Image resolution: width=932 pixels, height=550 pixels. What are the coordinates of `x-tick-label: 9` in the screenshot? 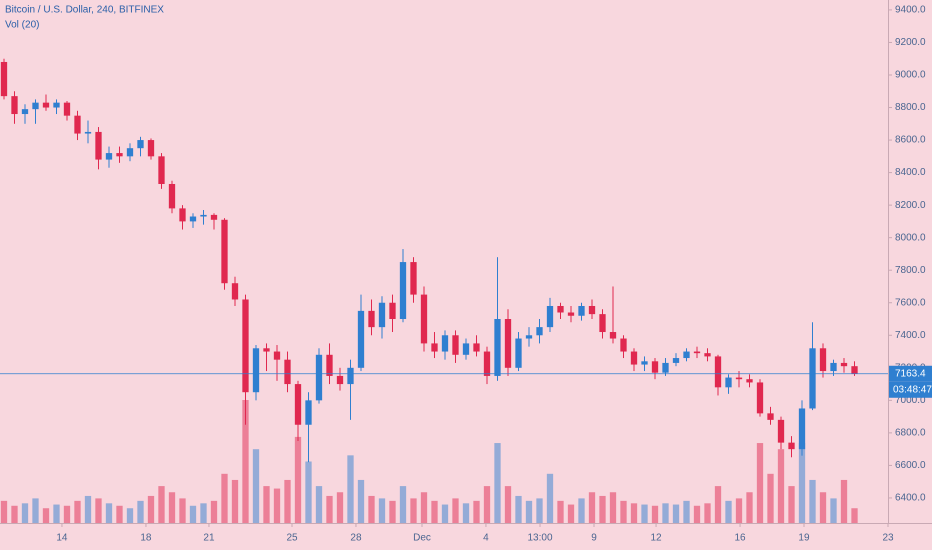 It's located at (594, 538).